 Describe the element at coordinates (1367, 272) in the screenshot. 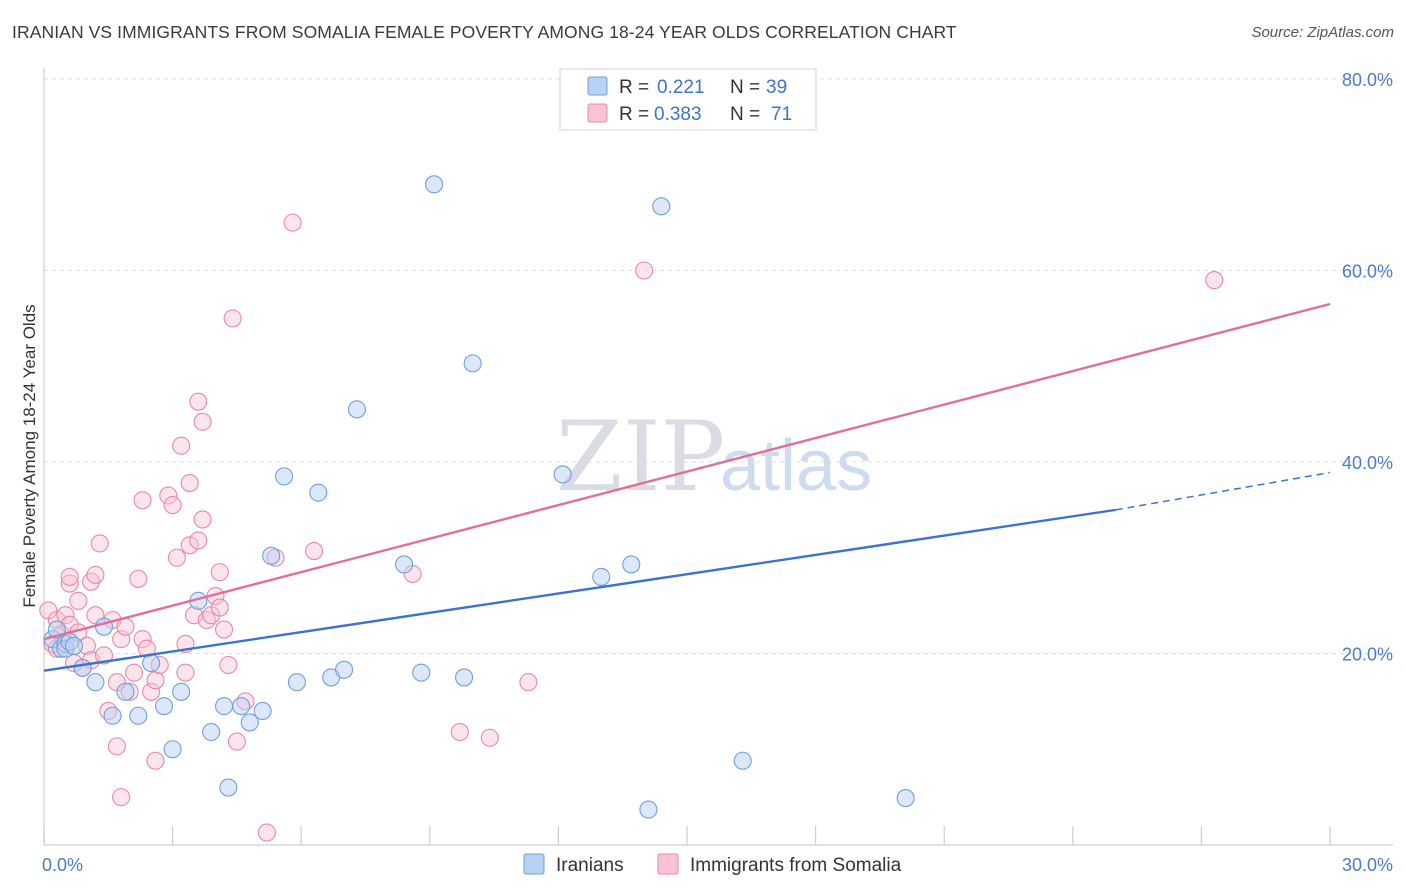

I see `y-tick-label-2: 60.0%` at that location.